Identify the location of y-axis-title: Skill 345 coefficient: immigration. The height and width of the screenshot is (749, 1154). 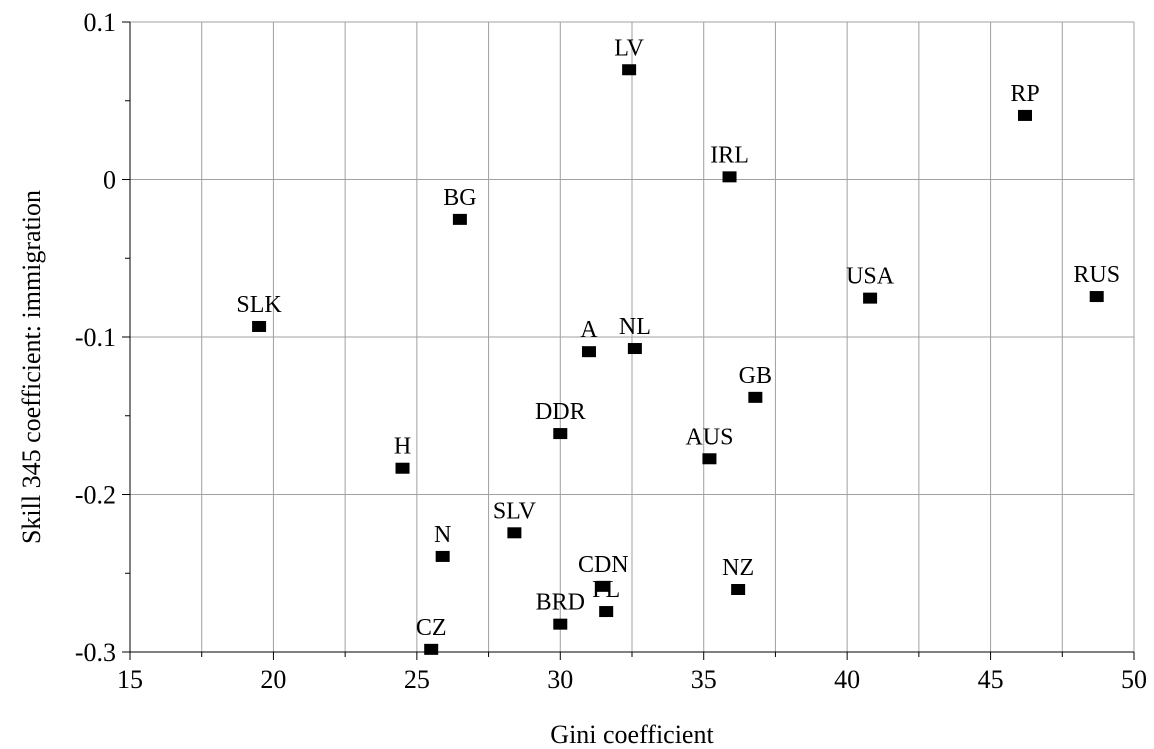
(31, 367).